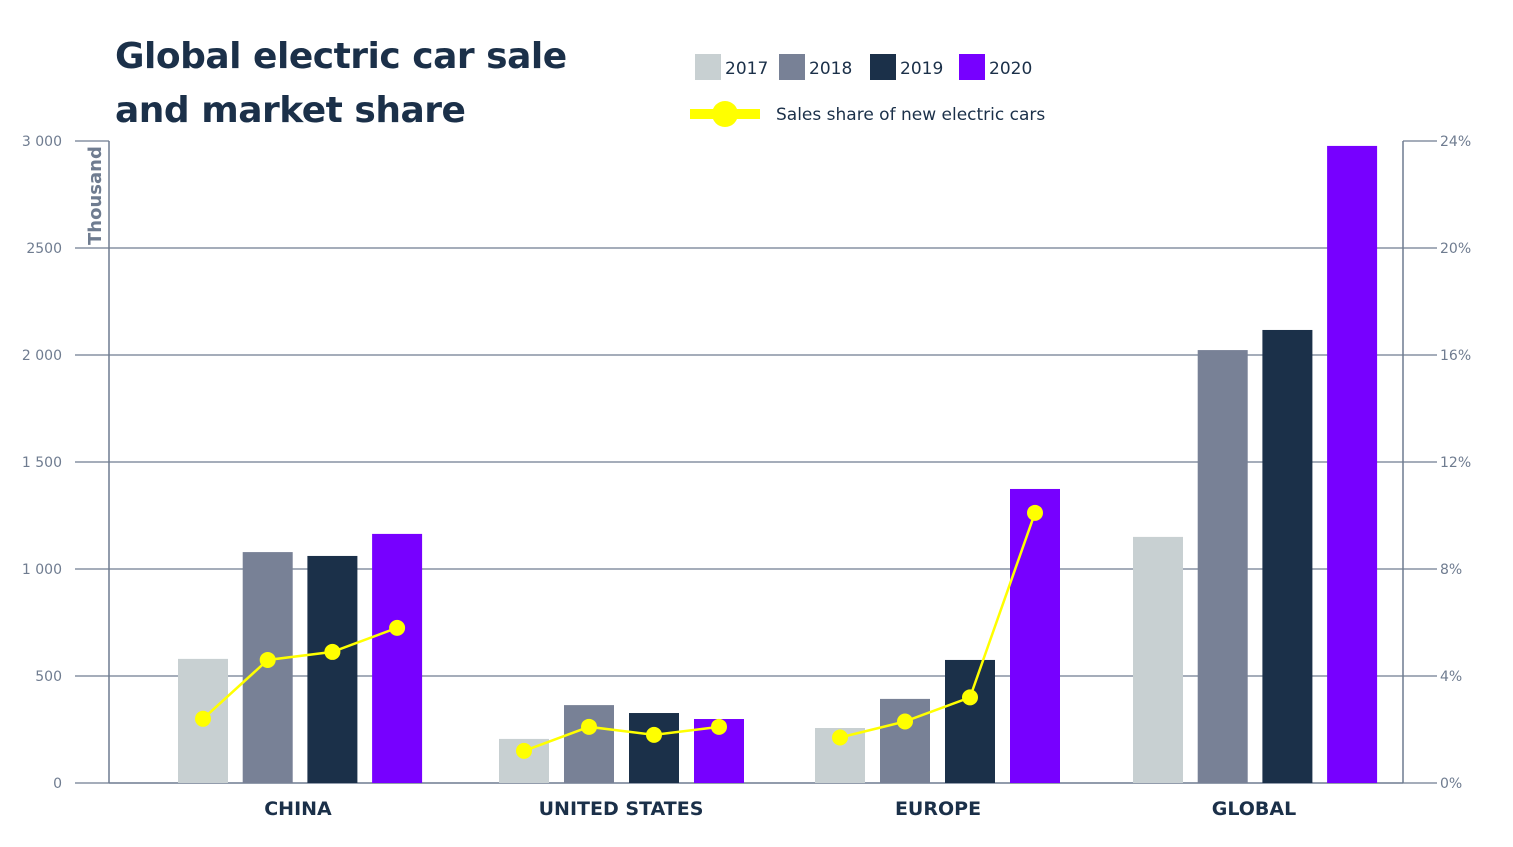 This screenshot has width=1513, height=847. What do you see at coordinates (972, 67) in the screenshot?
I see `legend-swatch-2020` at bounding box center [972, 67].